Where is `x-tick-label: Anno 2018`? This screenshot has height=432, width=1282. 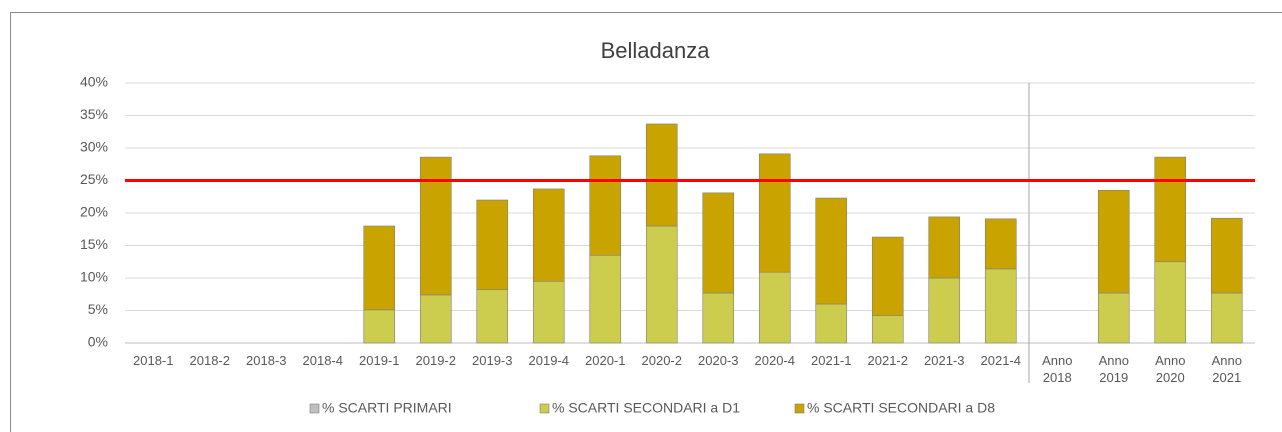 x-tick-label: Anno 2018 is located at coordinates (1057, 369).